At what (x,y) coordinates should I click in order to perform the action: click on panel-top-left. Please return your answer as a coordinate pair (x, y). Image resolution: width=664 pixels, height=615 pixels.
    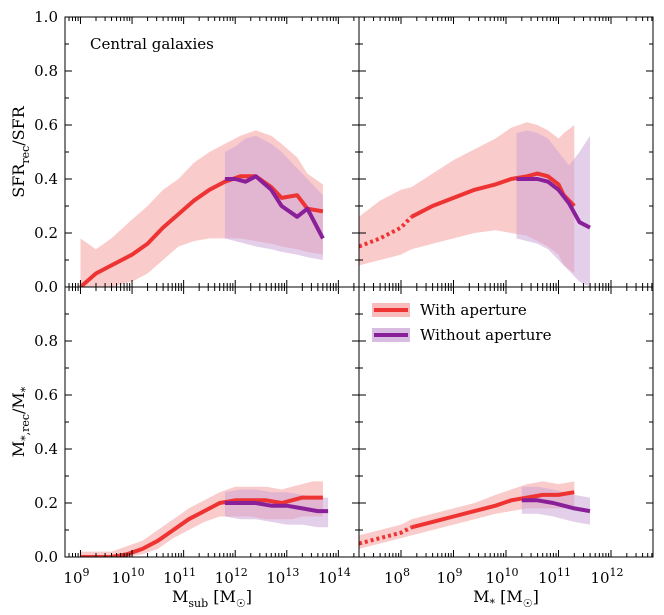
    Looking at the image, I should click on (202, 208).